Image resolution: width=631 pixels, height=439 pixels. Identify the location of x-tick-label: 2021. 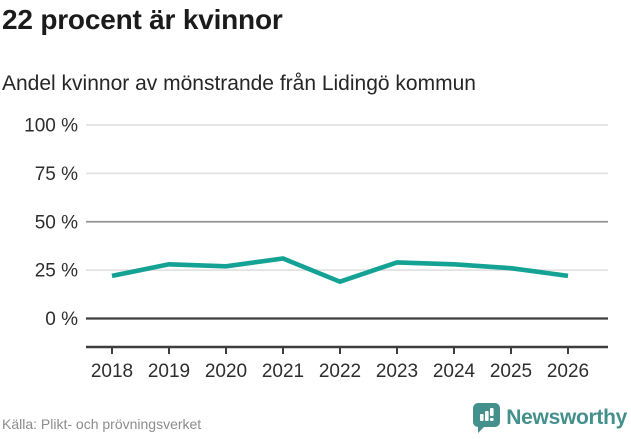
(283, 371).